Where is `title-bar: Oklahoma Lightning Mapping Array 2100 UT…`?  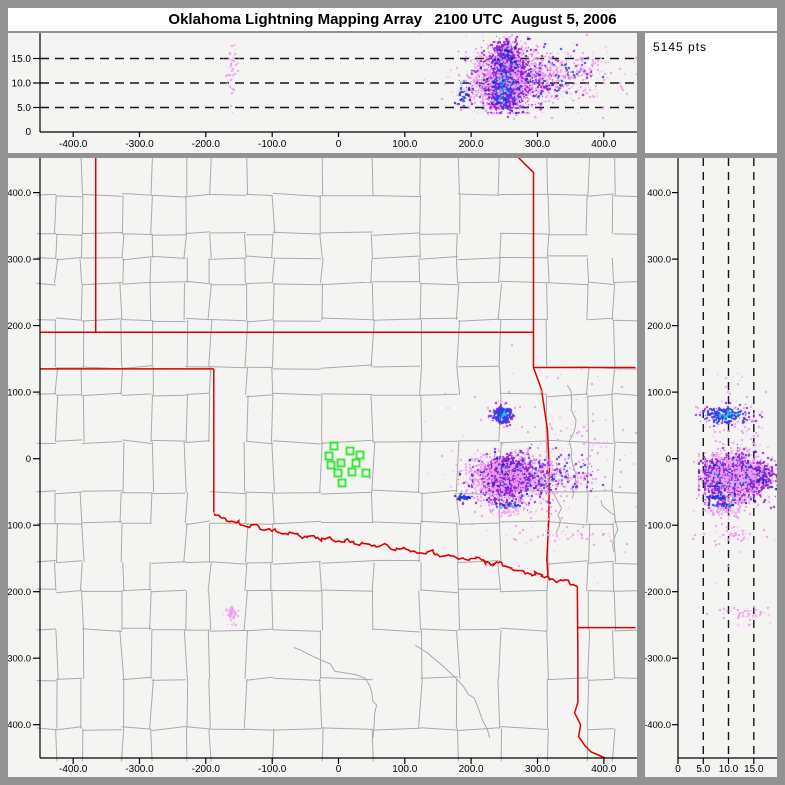 title-bar: Oklahoma Lightning Mapping Array 2100 UT… is located at coordinates (392, 19).